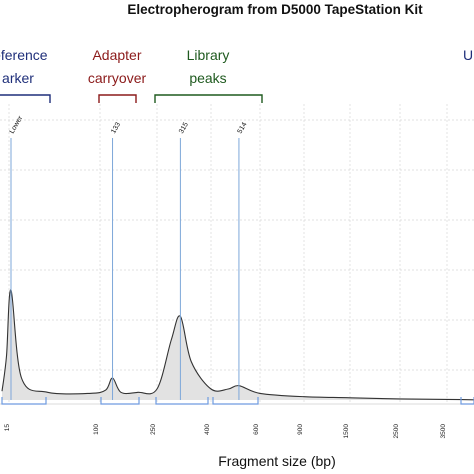 The width and height of the screenshot is (474, 474). I want to click on x-tick-label: 100, so click(96, 429).